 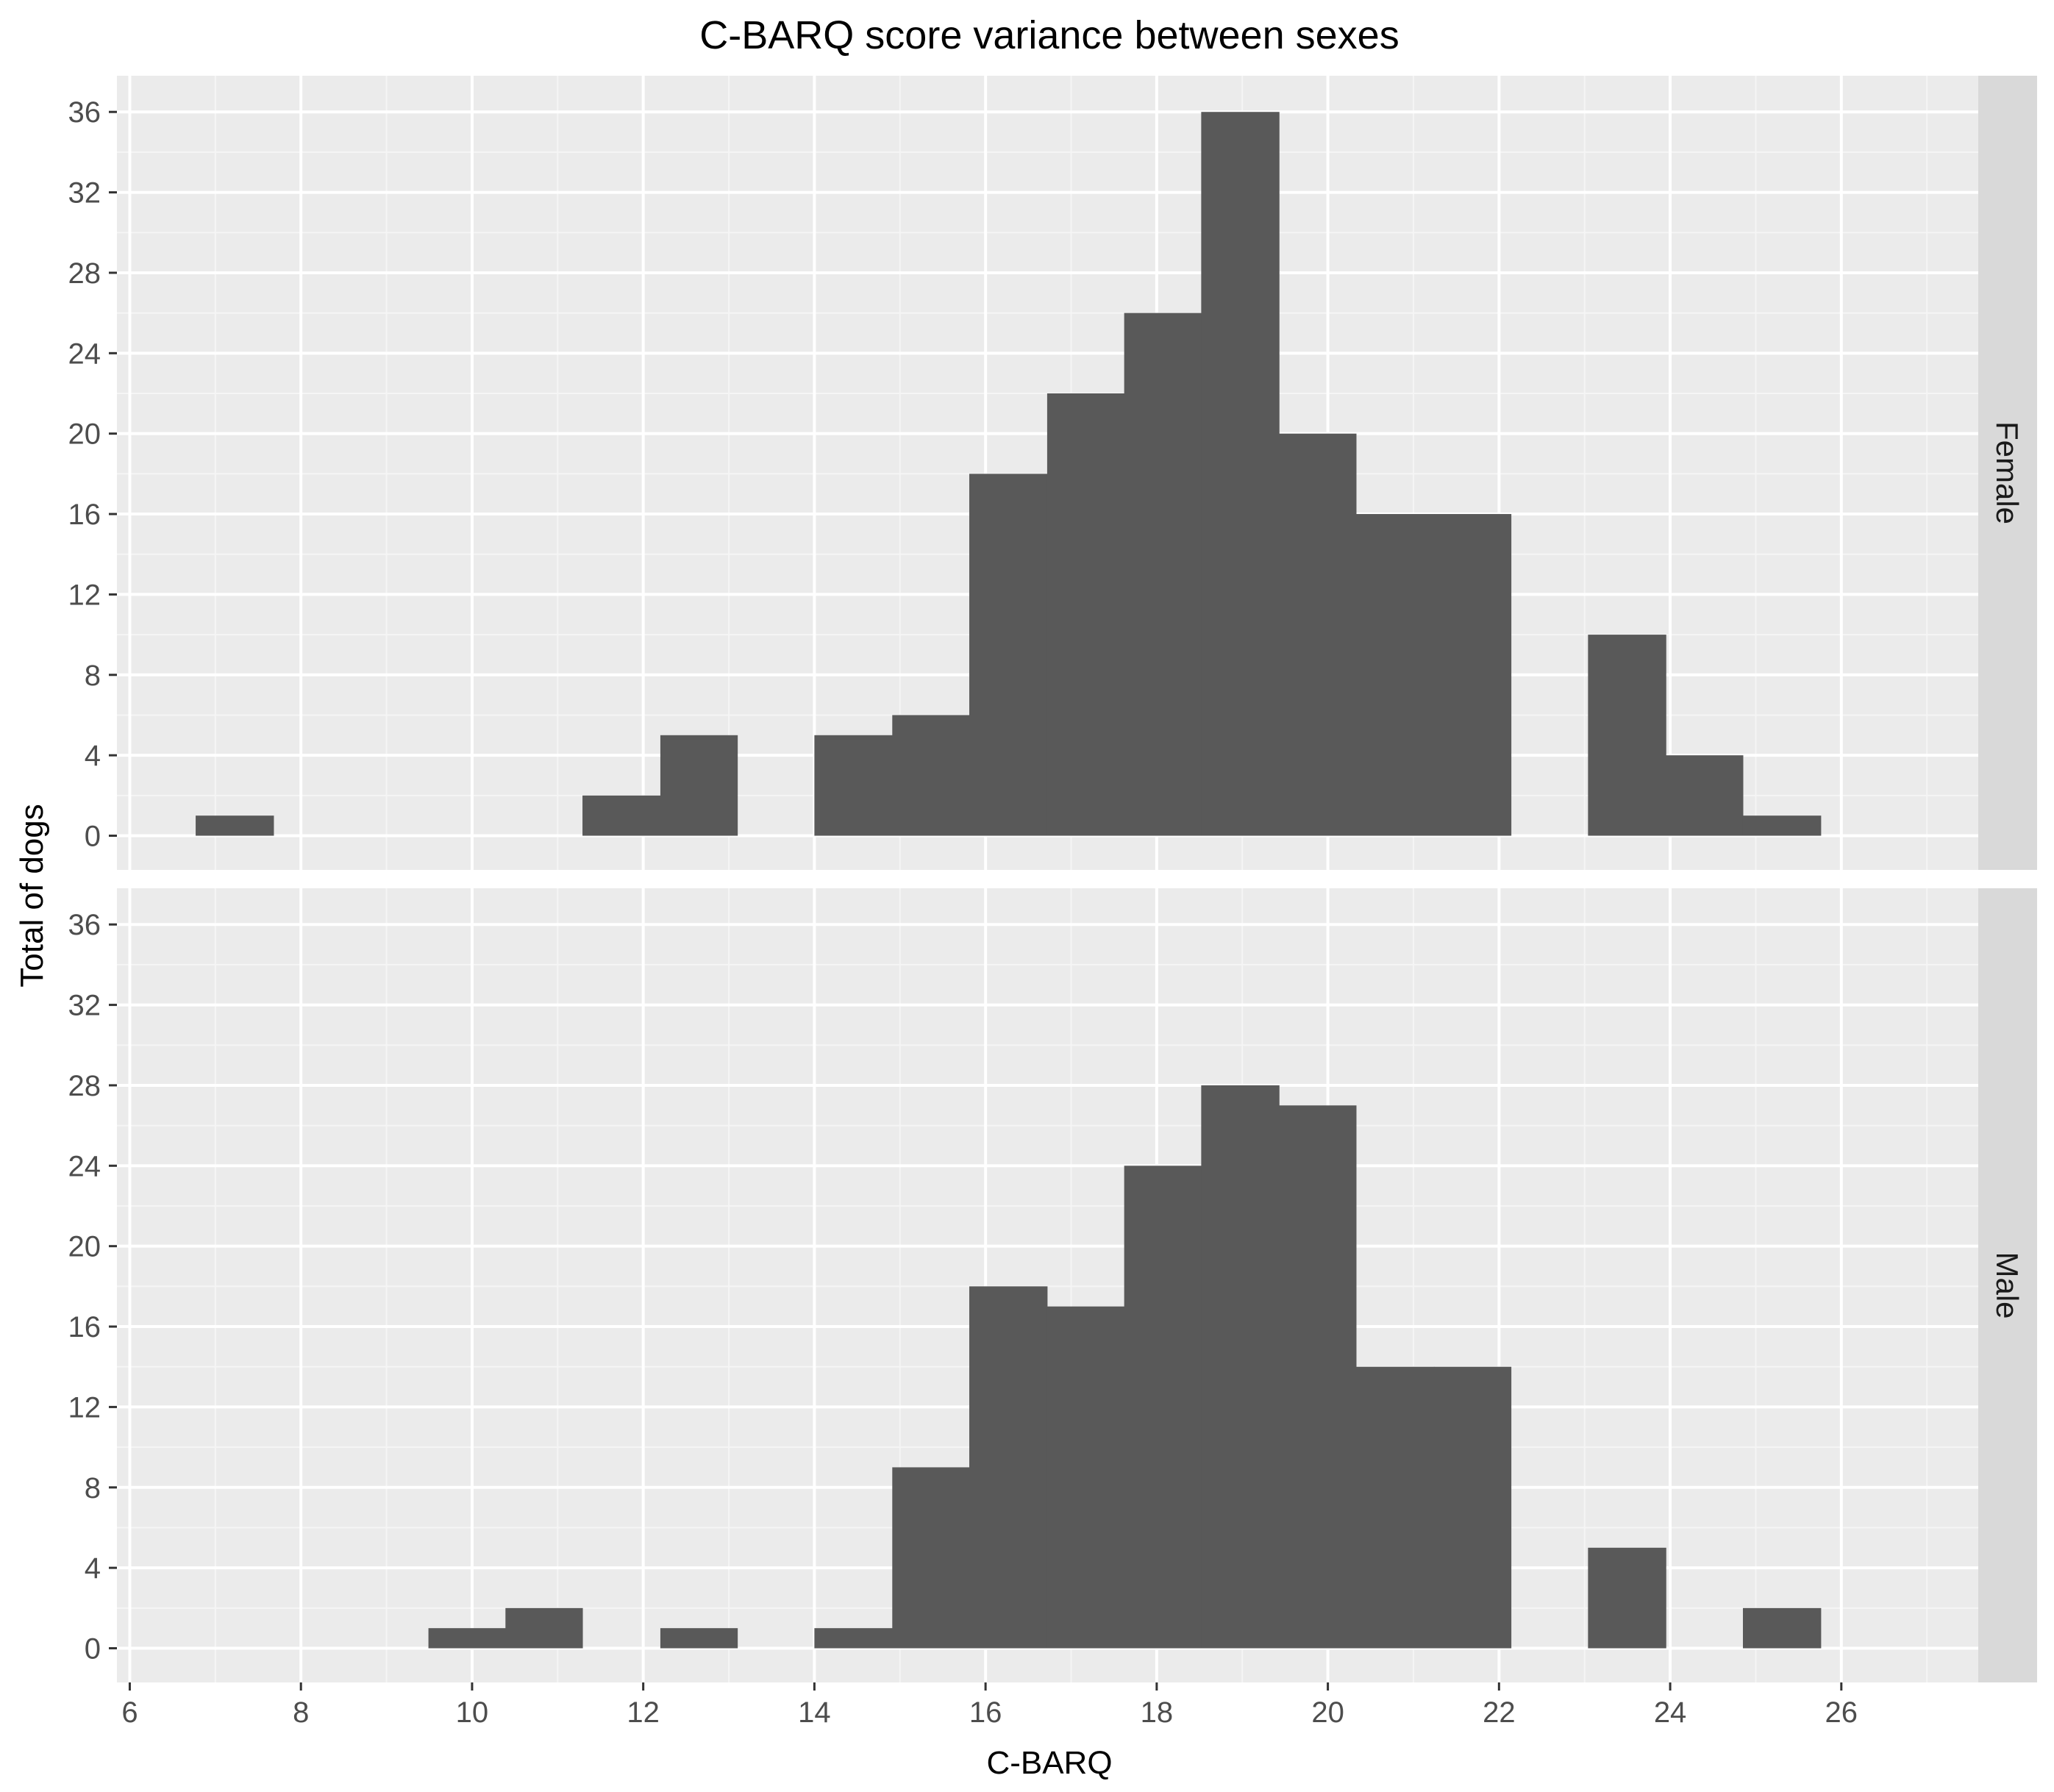 I want to click on x-tick-label: 24, so click(x=1670, y=1713).